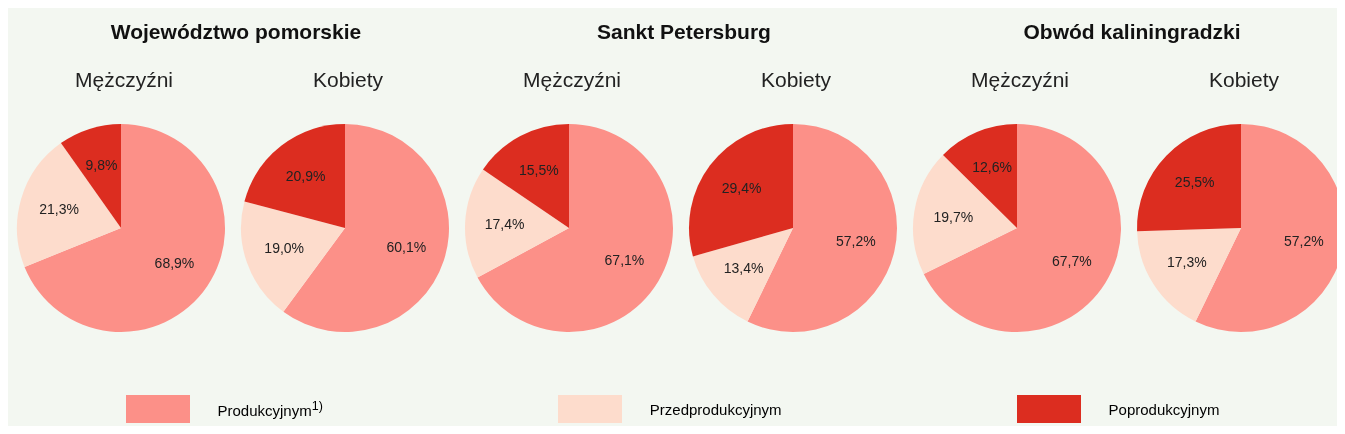  I want to click on data-label: 25,5%, so click(1194, 181).